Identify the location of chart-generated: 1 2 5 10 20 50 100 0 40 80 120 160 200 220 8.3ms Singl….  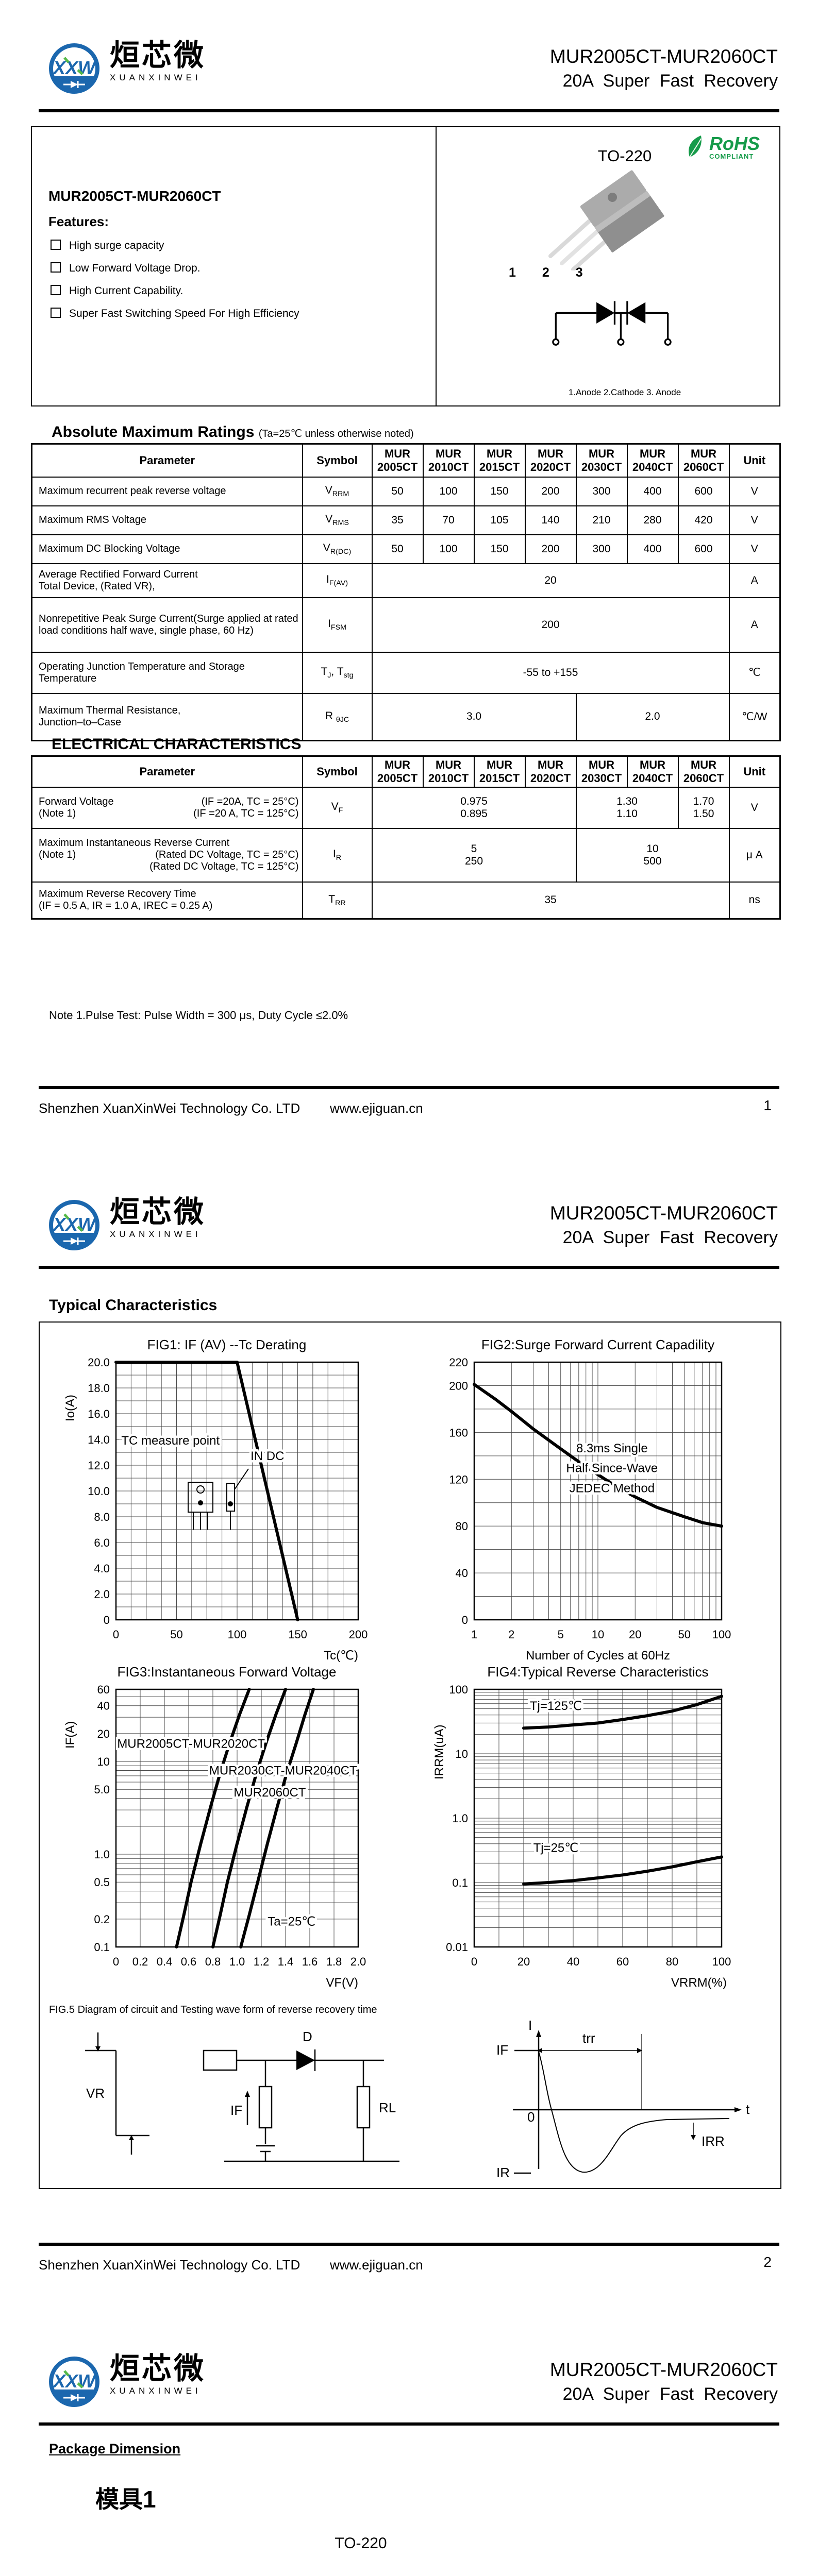
(590, 1498).